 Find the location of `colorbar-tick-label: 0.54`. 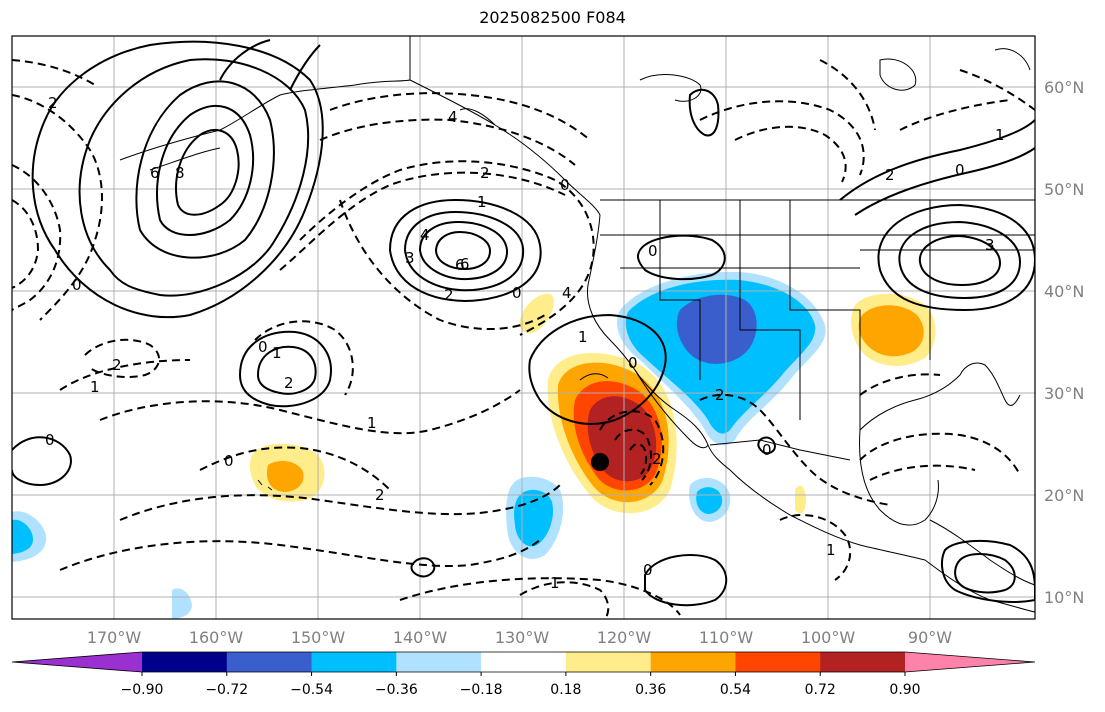

colorbar-tick-label: 0.54 is located at coordinates (735, 690).